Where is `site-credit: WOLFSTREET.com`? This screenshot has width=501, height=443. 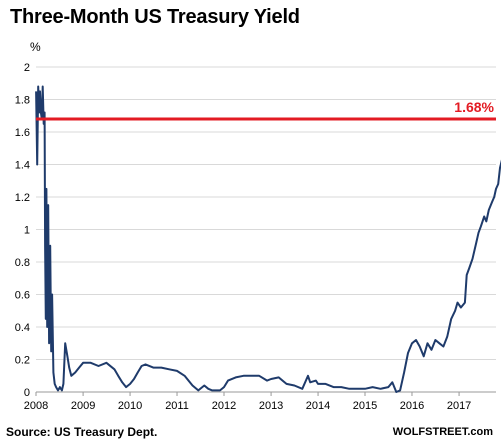 site-credit: WOLFSTREET.com is located at coordinates (442, 432).